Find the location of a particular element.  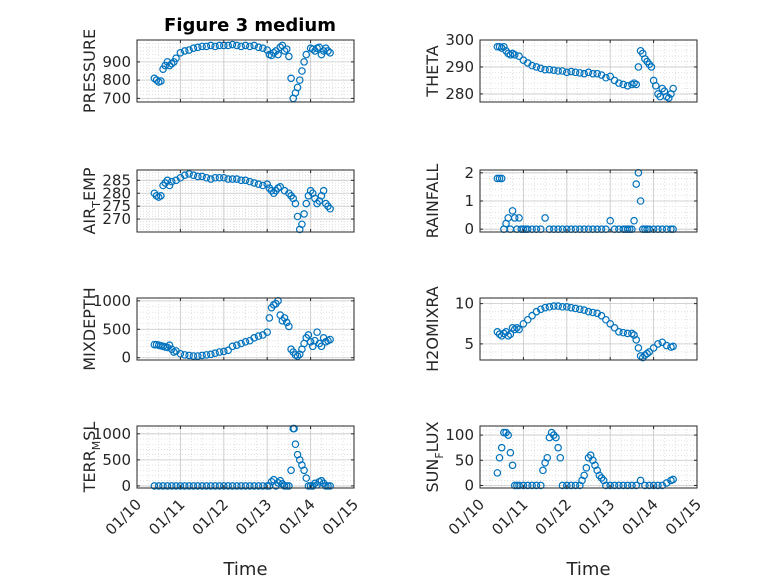

y-label-subscript: F is located at coordinates (439, 455).